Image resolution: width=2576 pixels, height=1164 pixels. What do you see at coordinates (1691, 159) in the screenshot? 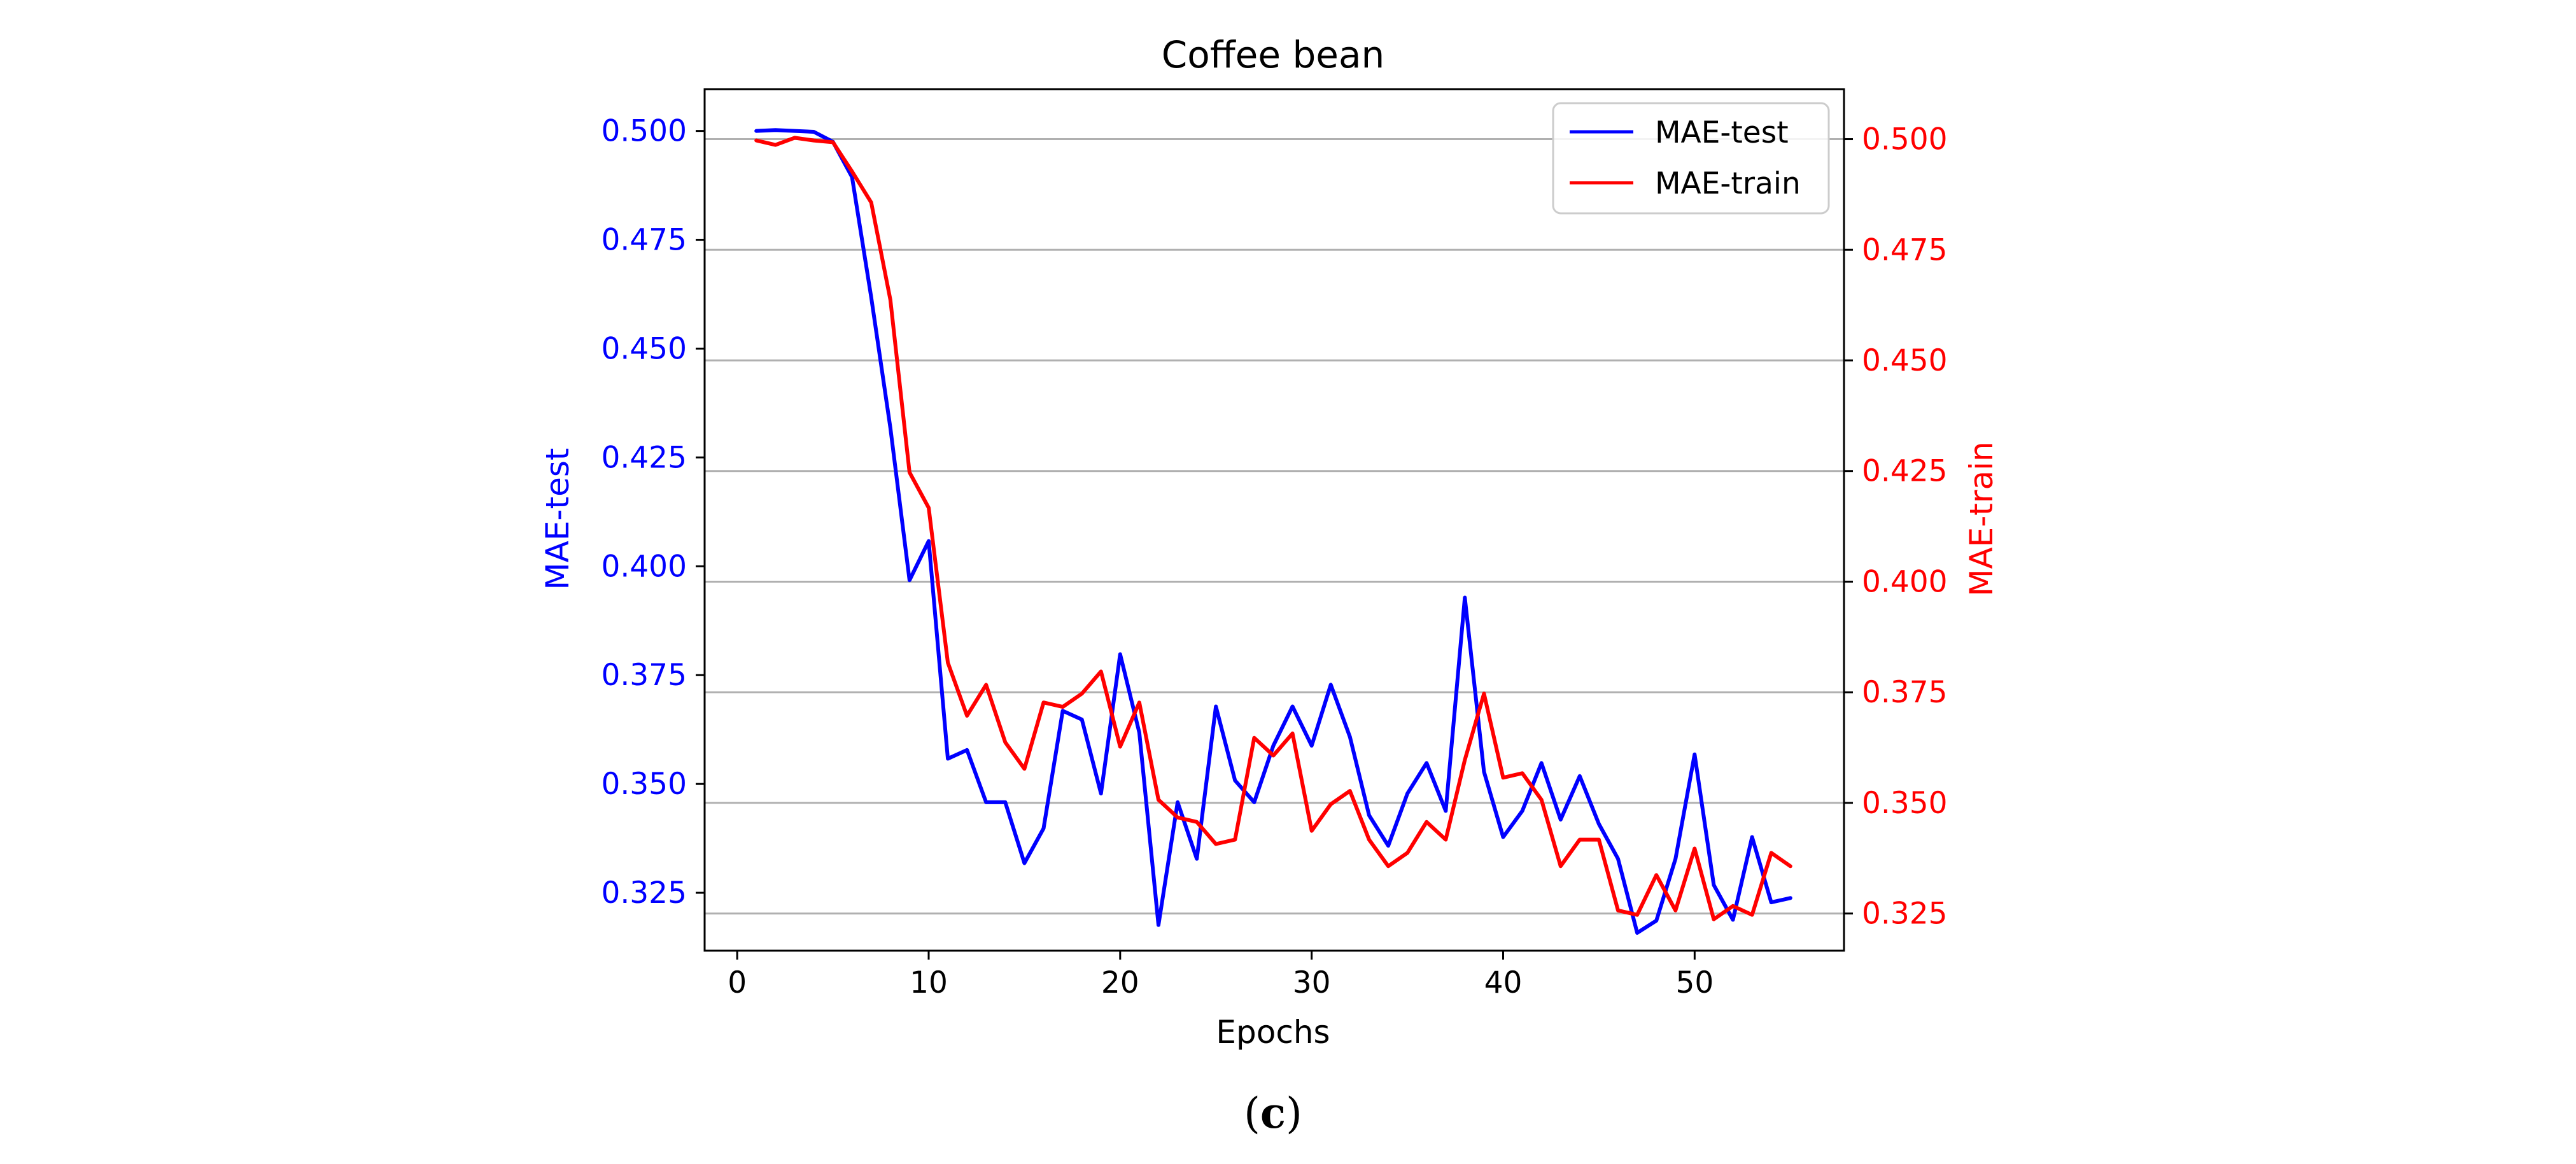
I see `legend: MAE-test MAE-train` at bounding box center [1691, 159].